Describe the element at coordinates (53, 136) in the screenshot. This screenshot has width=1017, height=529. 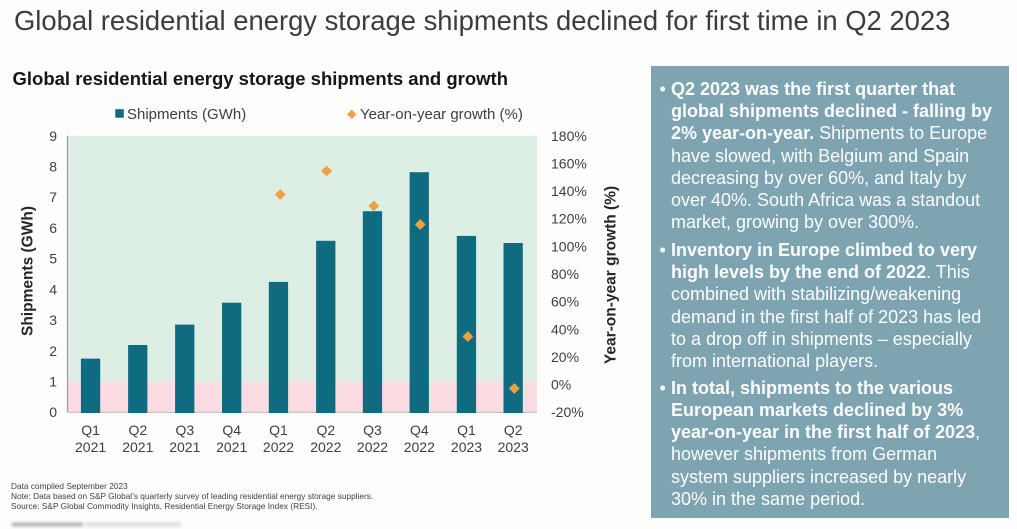
I see `svg-text: 9` at that location.